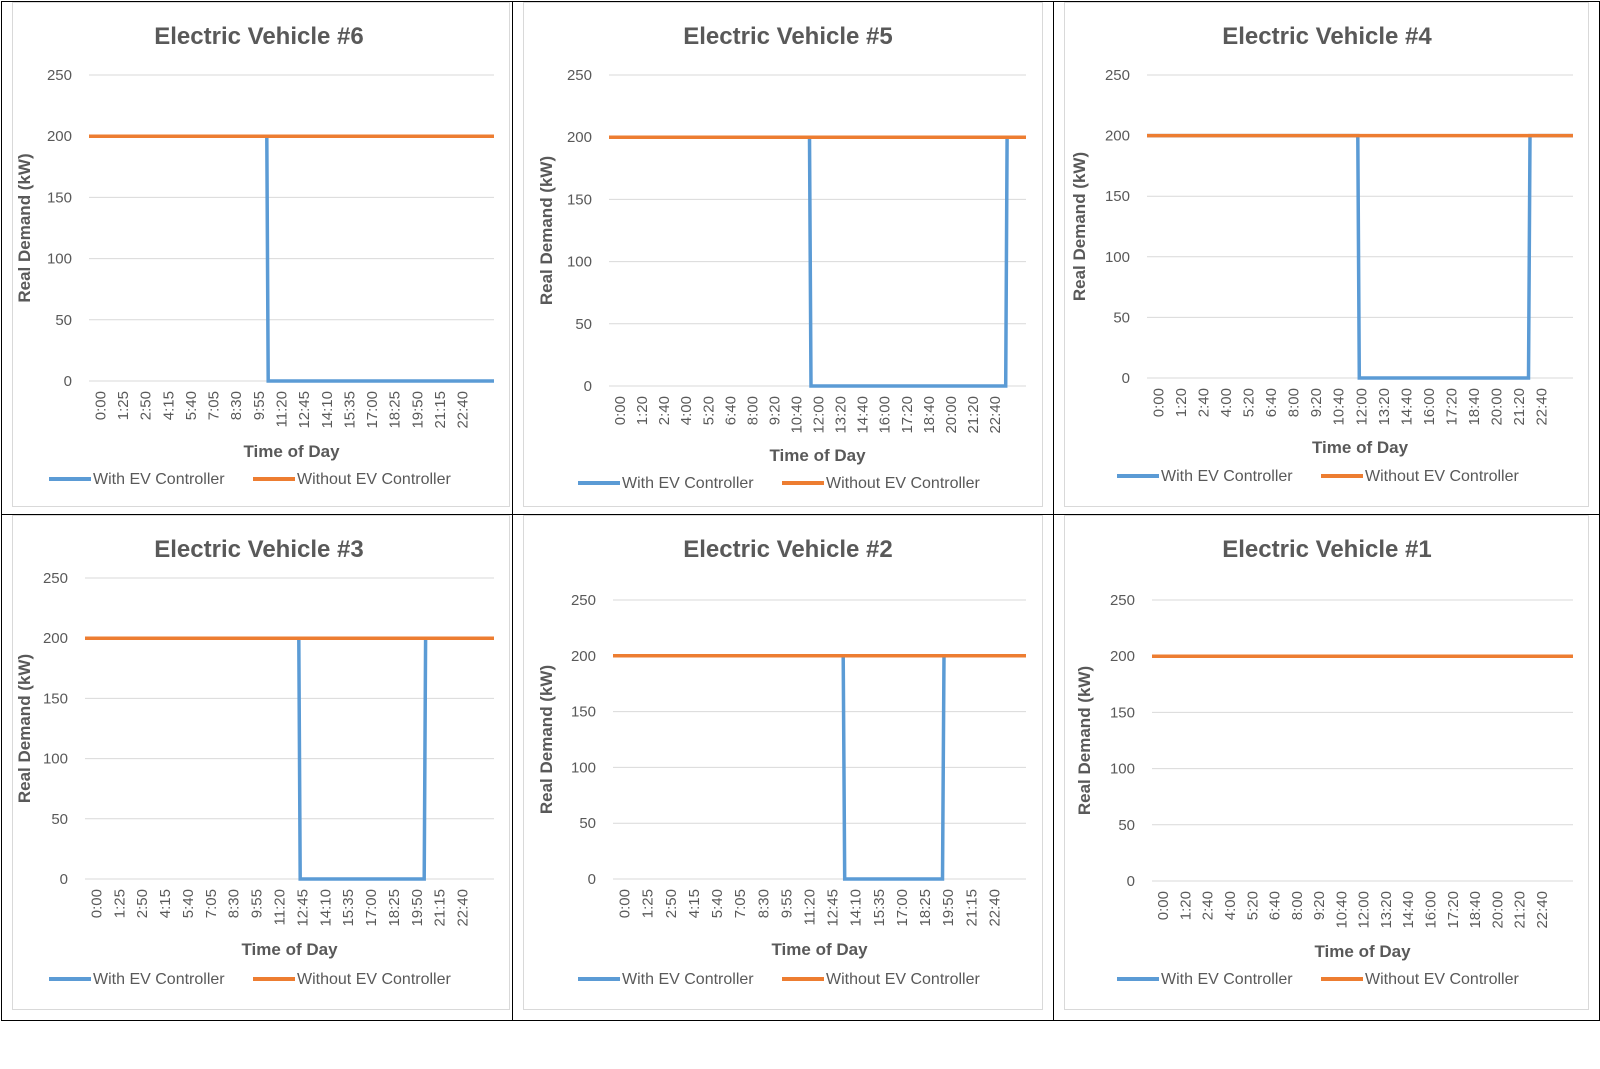  Describe the element at coordinates (191, 405) in the screenshot. I see `x-tick-label: 5:40` at that location.